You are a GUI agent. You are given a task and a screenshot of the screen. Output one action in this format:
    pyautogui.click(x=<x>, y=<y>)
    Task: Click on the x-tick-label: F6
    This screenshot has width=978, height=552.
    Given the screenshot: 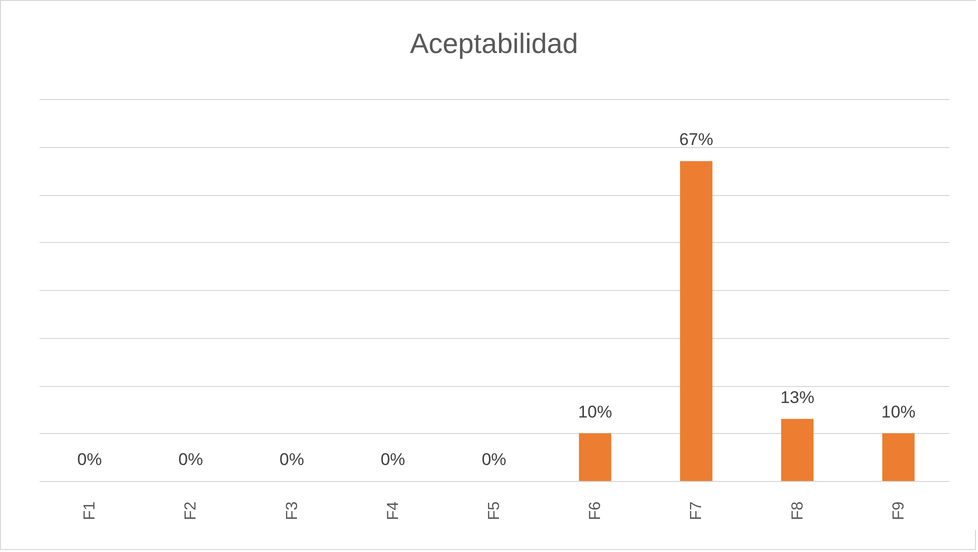 What is the action you would take?
    pyautogui.click(x=595, y=510)
    